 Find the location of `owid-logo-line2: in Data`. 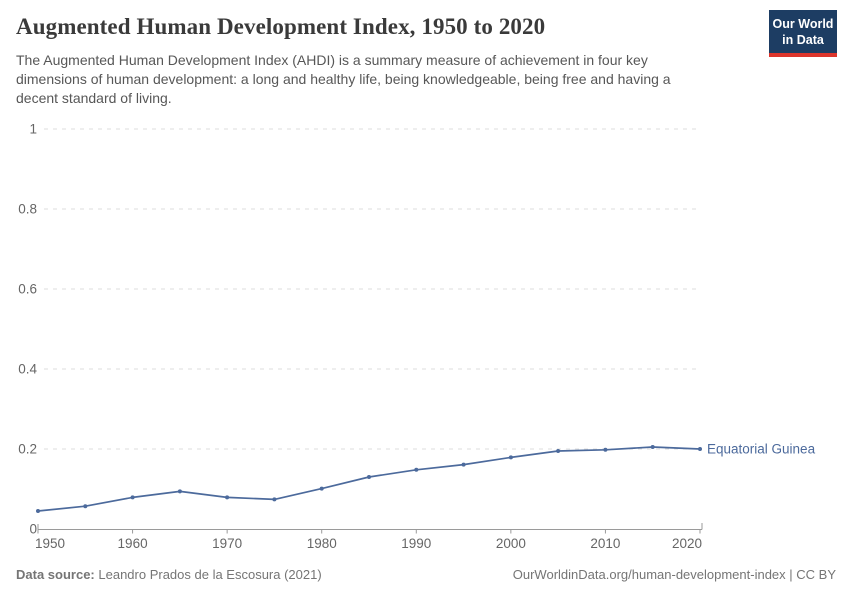

owid-logo-line2: in Data is located at coordinates (803, 40).